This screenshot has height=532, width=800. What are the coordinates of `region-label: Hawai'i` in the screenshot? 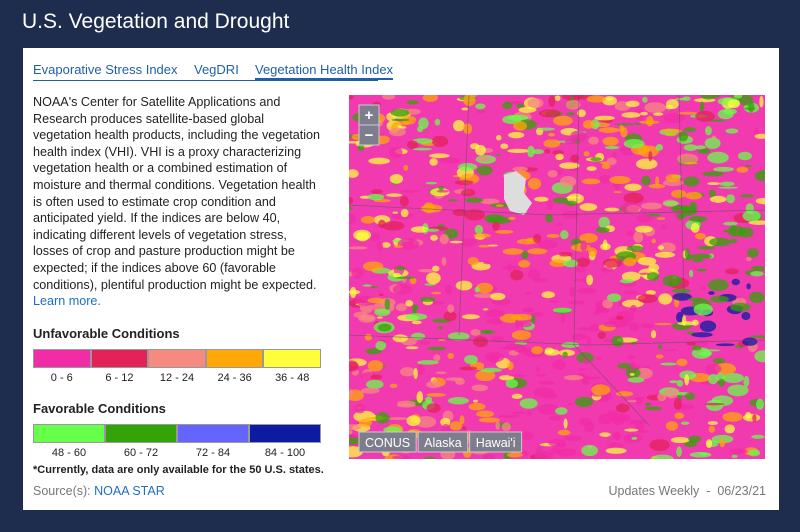 It's located at (496, 443).